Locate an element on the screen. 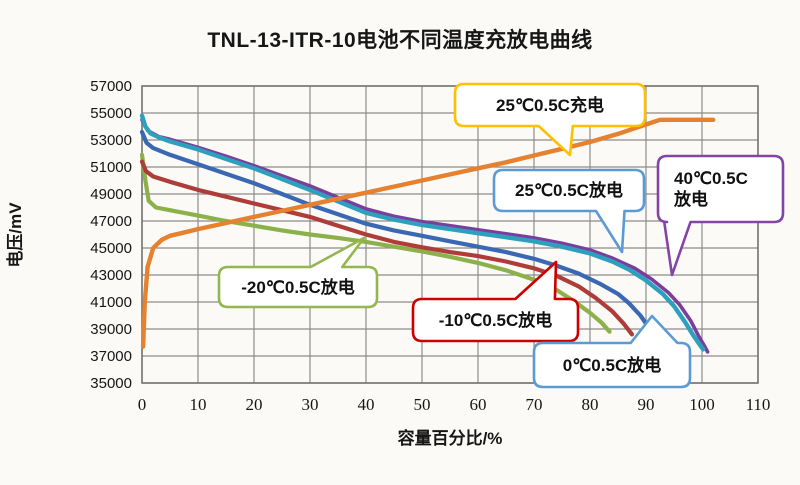 The image size is (800, 485). callout-discharge-m10C-bubble is located at coordinates (495, 301).